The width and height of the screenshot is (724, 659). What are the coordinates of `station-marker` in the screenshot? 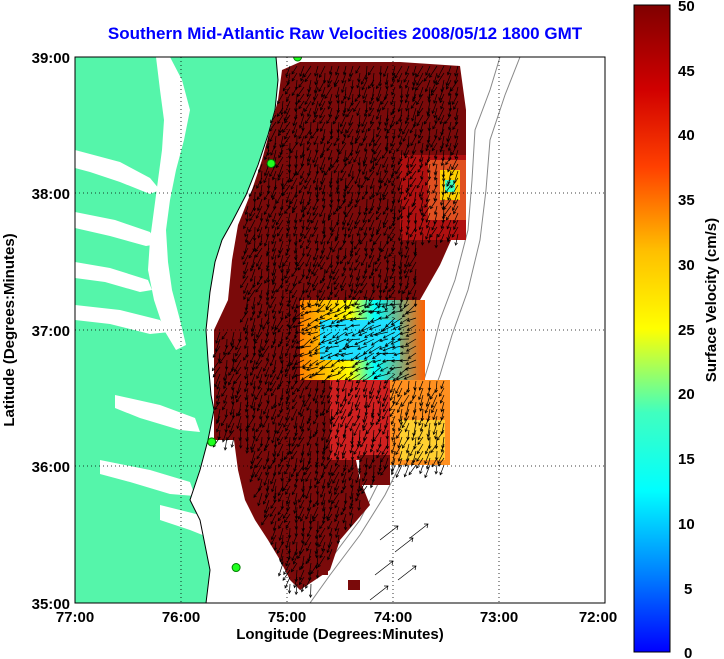 It's located at (271, 163).